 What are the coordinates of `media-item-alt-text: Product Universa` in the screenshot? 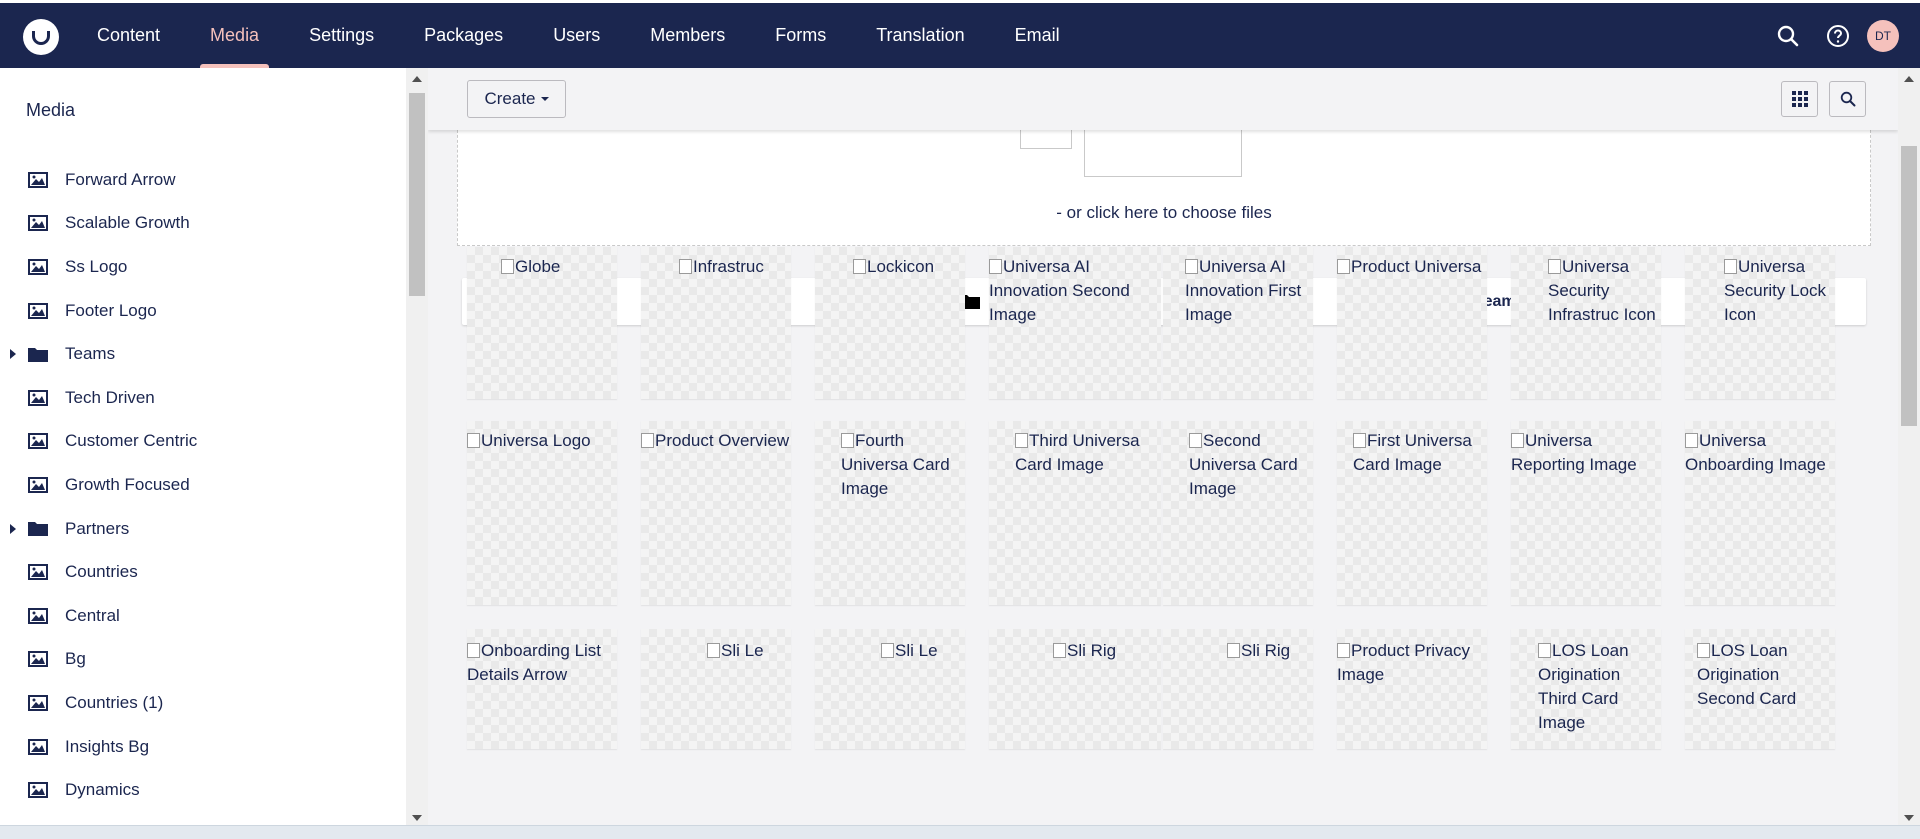 It's located at (1412, 267).